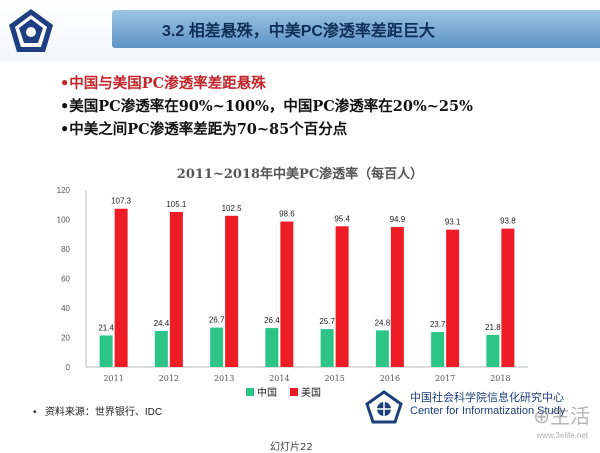 Image resolution: width=600 pixels, height=453 pixels. What do you see at coordinates (65, 279) in the screenshot?
I see `y-tick-label: 60` at bounding box center [65, 279].